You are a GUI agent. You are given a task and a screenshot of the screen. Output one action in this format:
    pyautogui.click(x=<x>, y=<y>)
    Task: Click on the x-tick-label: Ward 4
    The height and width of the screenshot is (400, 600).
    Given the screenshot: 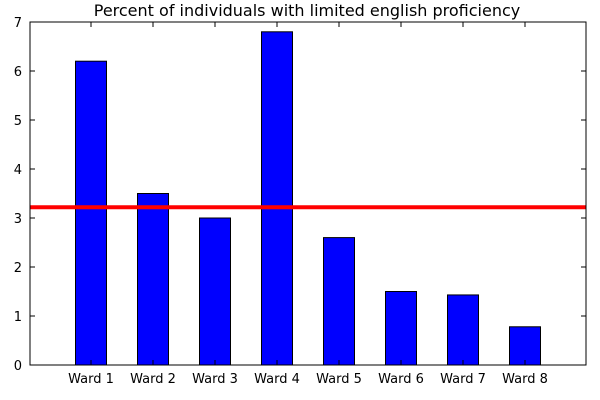 What is the action you would take?
    pyautogui.click(x=277, y=379)
    